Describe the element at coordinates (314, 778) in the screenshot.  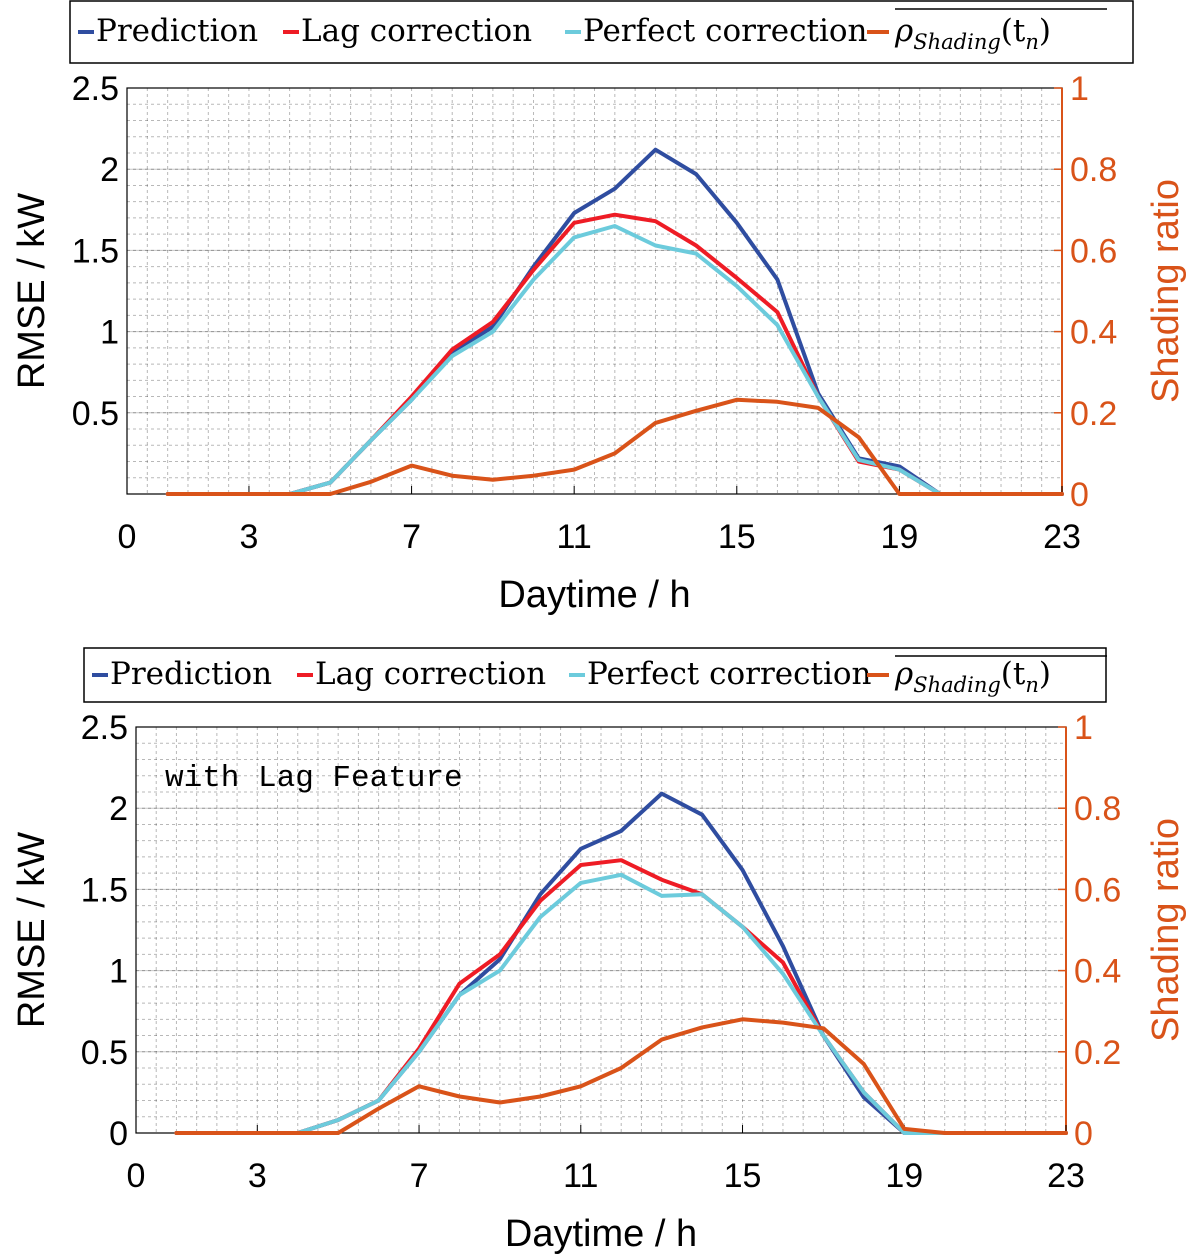
I see `chart-annotation: with Lag Feature` at that location.